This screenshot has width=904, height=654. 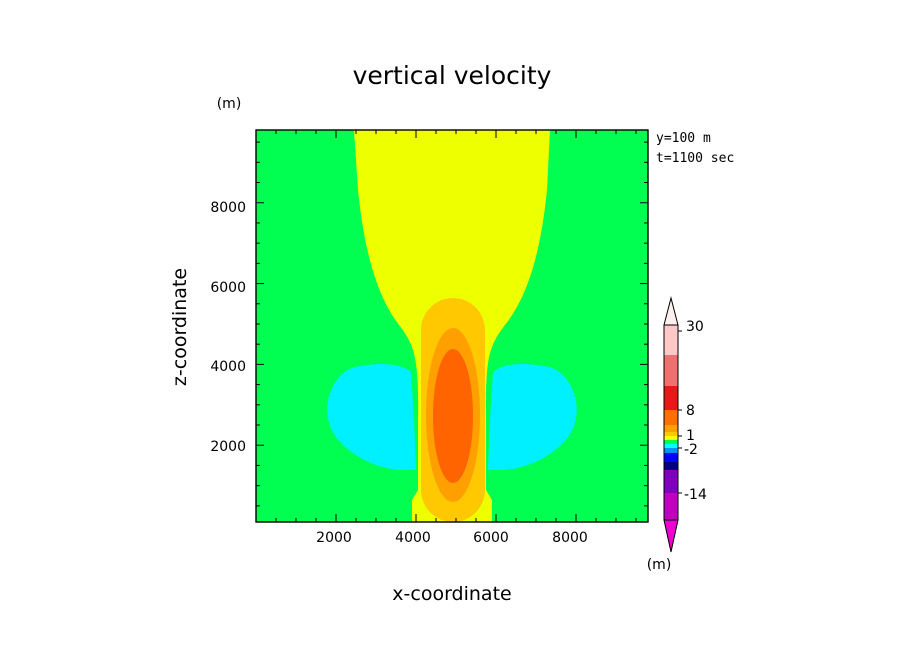 I want to click on x-axis-label: x-coordinate, so click(x=451, y=594).